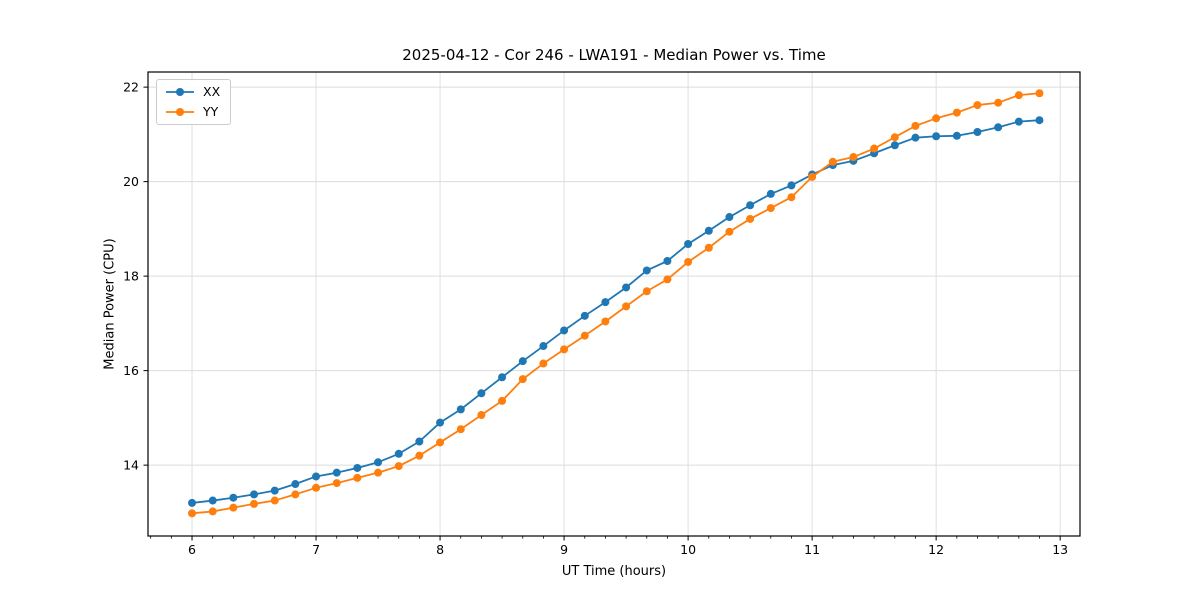 This screenshot has height=600, width=1200. I want to click on y-tick-label: 18, so click(131, 275).